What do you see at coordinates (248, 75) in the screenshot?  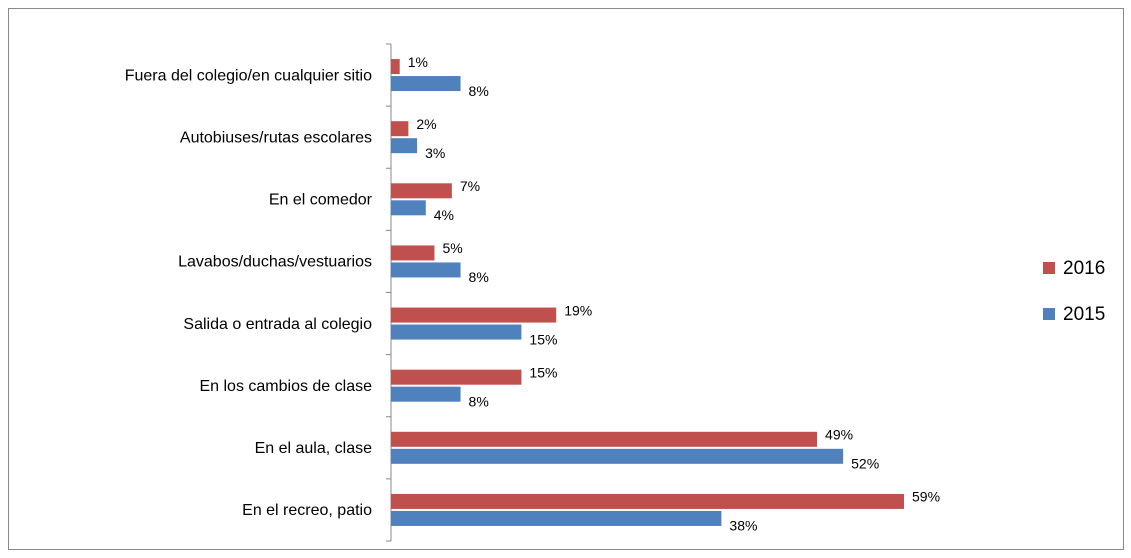 I see `category-label: Fuera del colegio/en cualquier sitio` at bounding box center [248, 75].